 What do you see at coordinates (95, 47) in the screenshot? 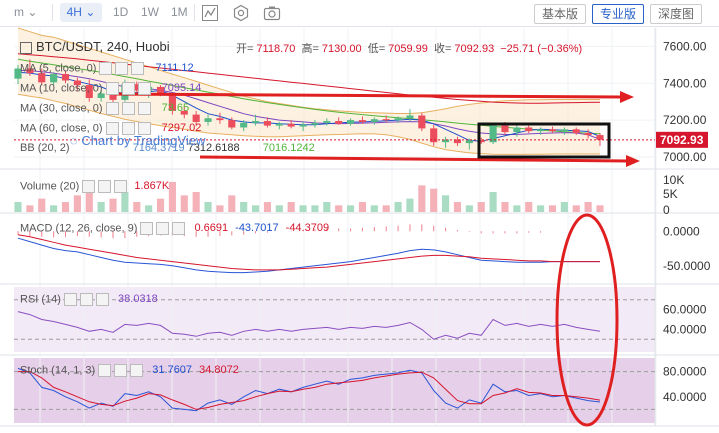
I see `symbol-title: BTC/USDT, 240, Huobi` at bounding box center [95, 47].